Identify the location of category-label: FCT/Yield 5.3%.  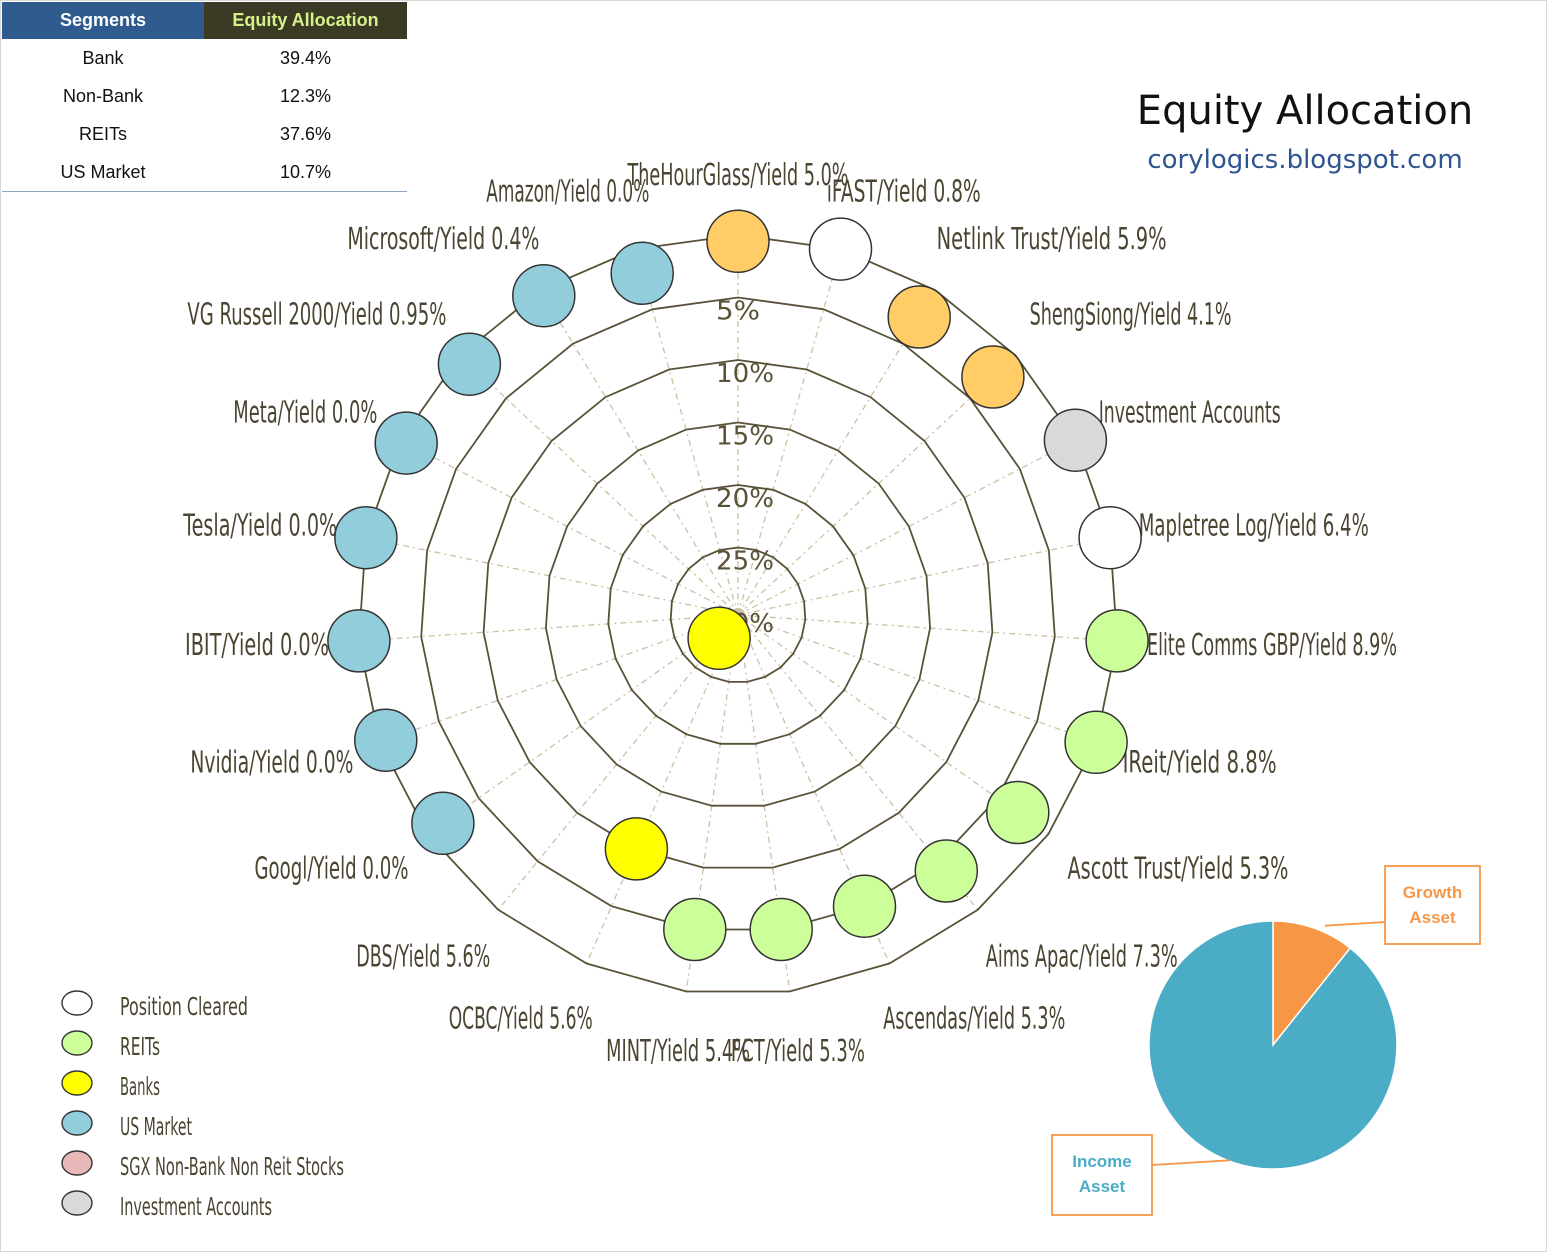
(798, 1051).